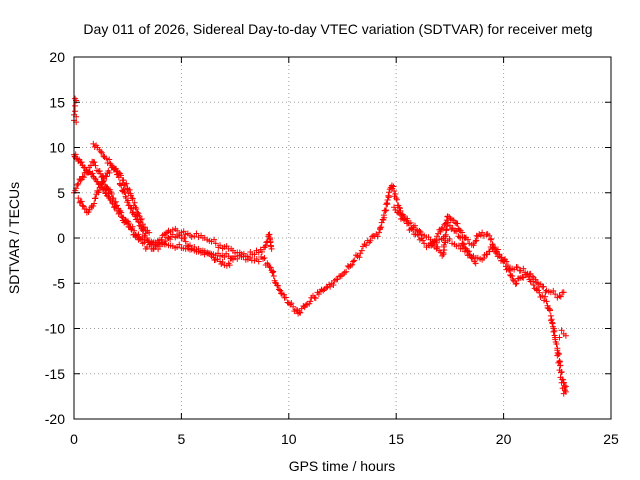  I want to click on x-tick-label: 5, so click(182, 439).